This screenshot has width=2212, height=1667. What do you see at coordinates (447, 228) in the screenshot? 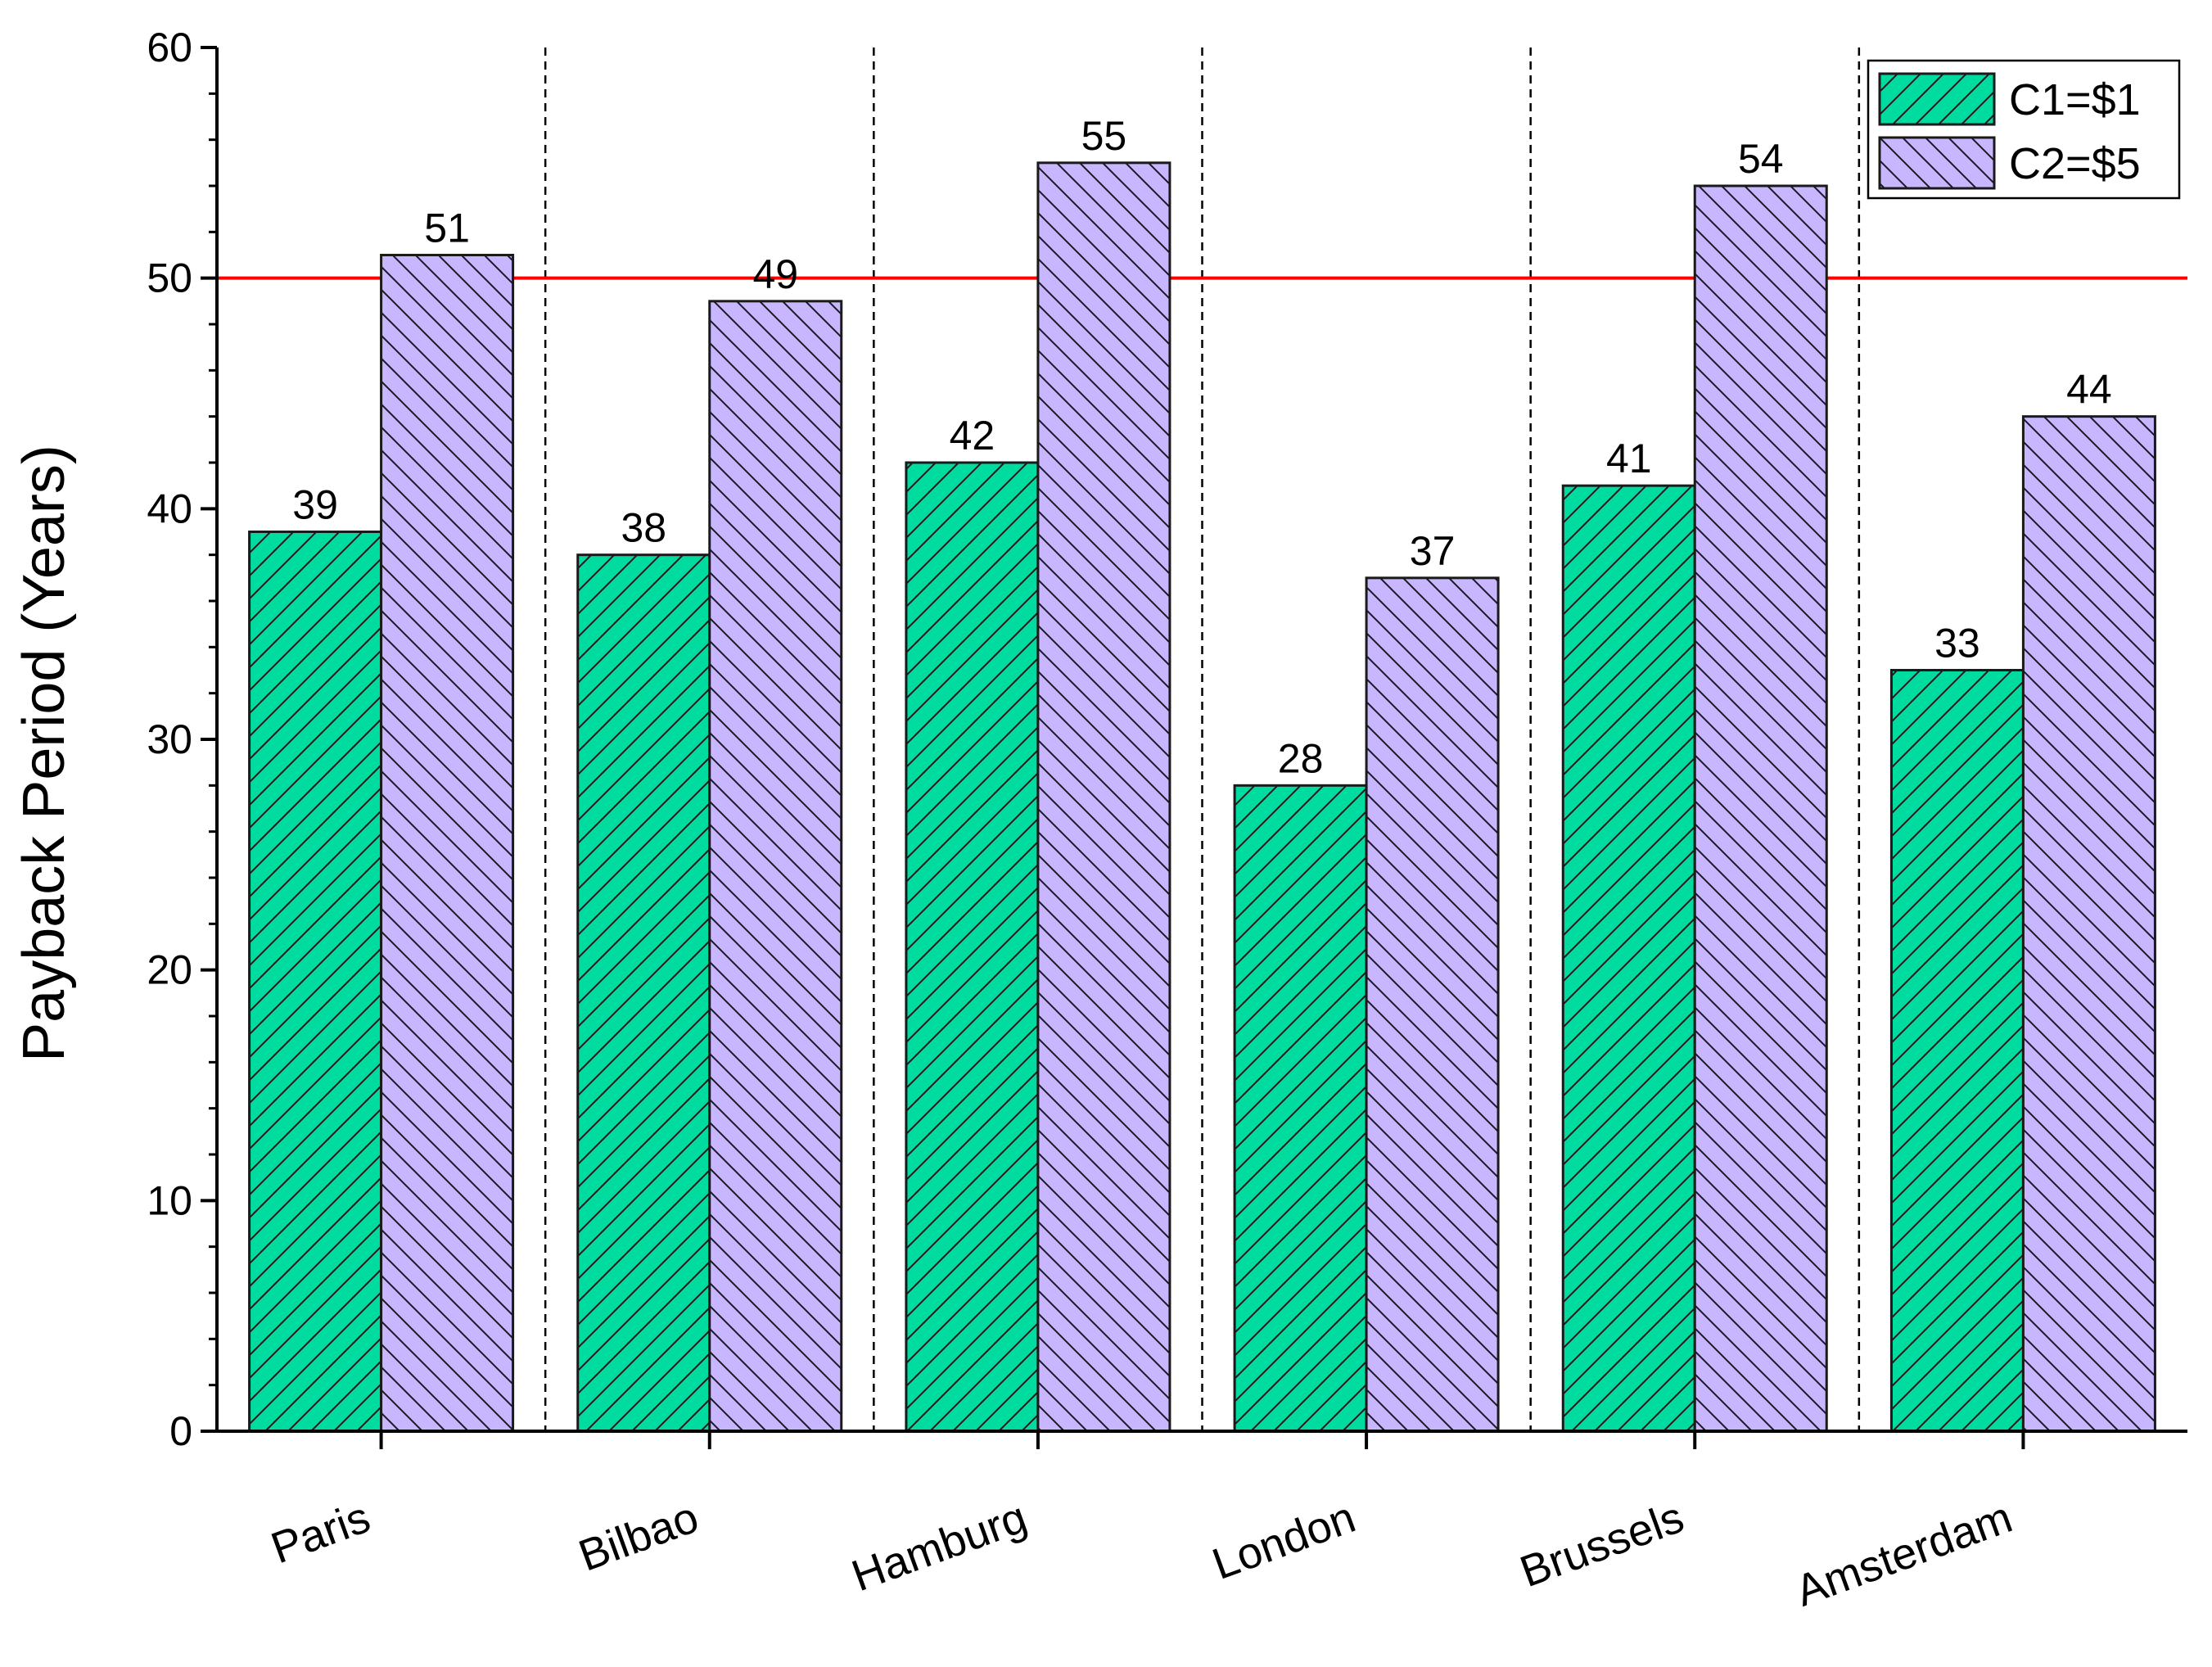
I see `bar-value-label: 51` at bounding box center [447, 228].